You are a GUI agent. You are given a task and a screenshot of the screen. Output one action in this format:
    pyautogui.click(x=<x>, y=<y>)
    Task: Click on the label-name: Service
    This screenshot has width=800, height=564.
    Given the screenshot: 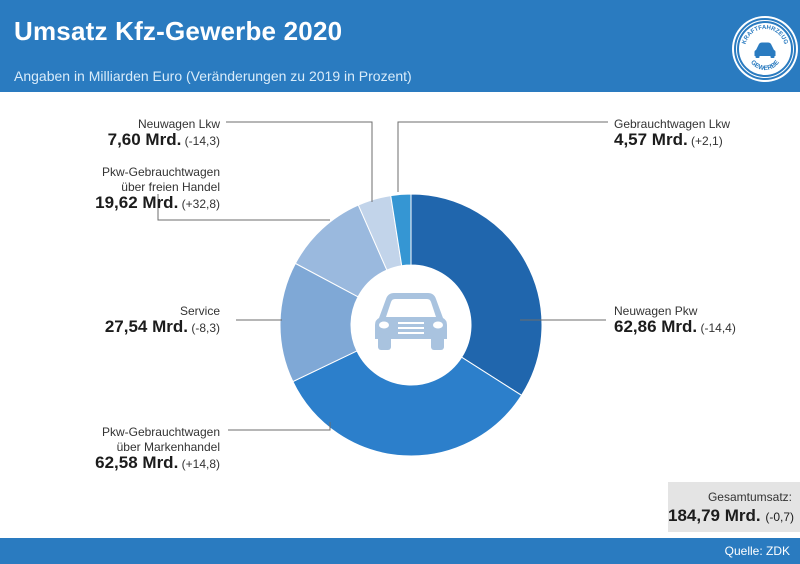 What is the action you would take?
    pyautogui.click(x=199, y=311)
    